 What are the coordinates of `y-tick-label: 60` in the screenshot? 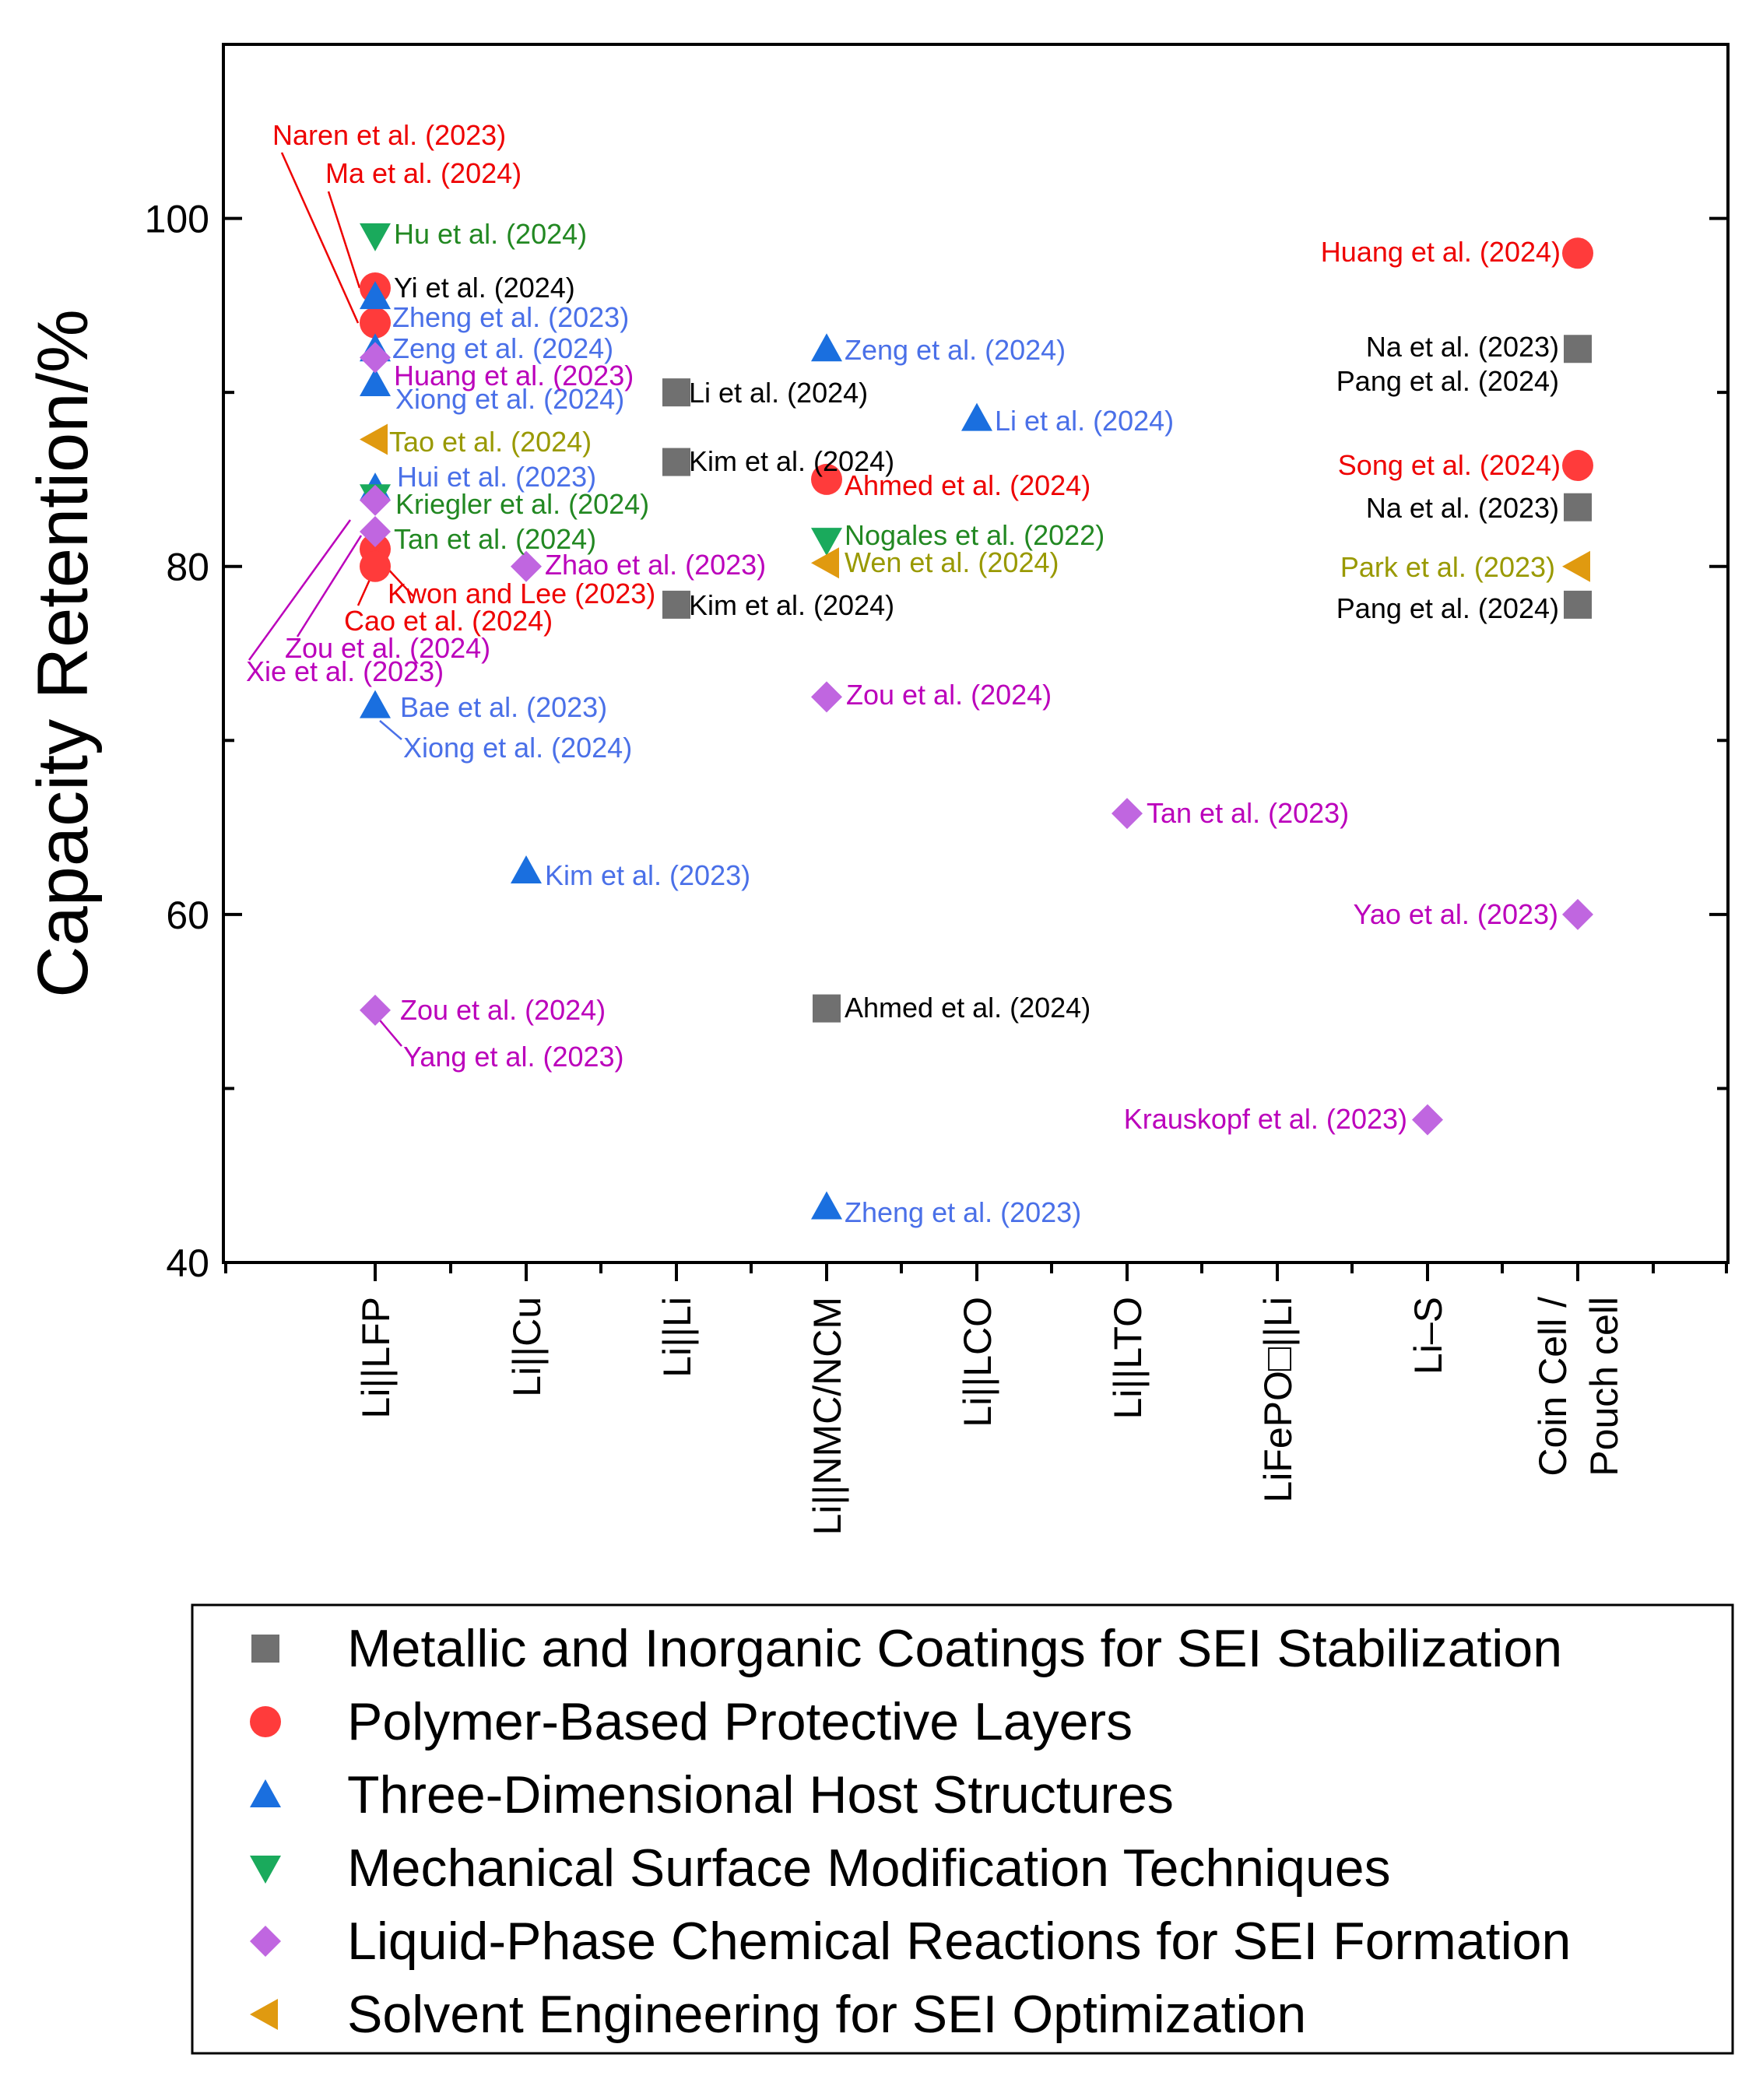 It's located at (187, 915).